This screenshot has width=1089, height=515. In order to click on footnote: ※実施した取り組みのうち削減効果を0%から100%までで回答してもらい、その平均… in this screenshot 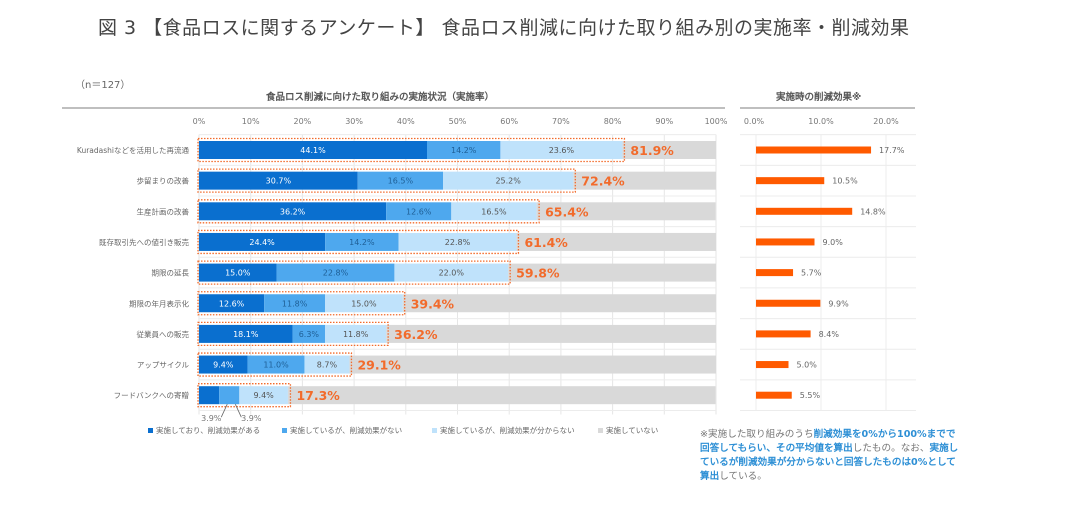, I will do `click(830, 456)`.